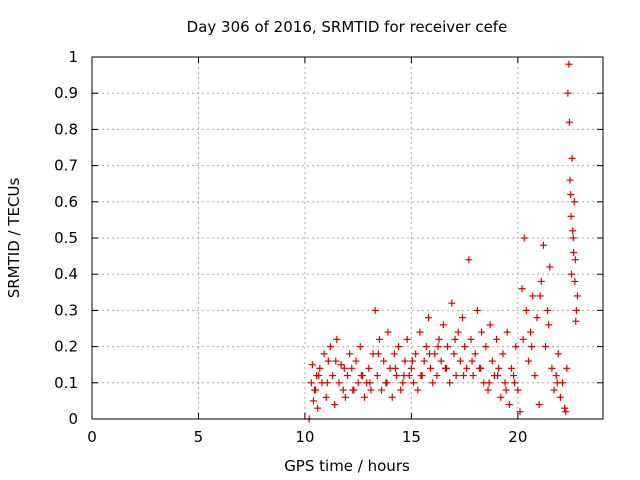  What do you see at coordinates (73, 419) in the screenshot?
I see `y-tick-label: 0` at bounding box center [73, 419].